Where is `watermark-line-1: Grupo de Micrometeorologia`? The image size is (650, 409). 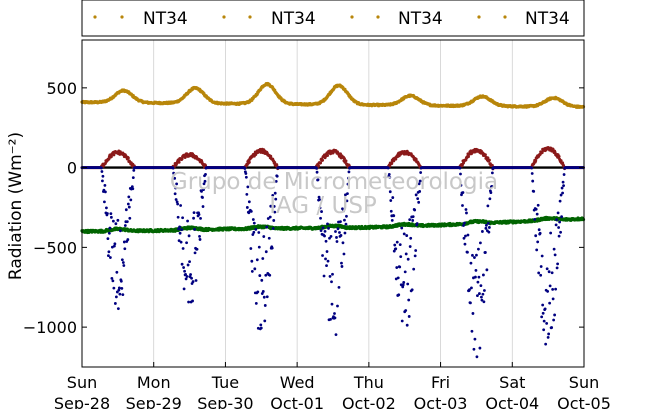
watermark-line-1: Grupo de Micrometeorologia is located at coordinates (334, 182).